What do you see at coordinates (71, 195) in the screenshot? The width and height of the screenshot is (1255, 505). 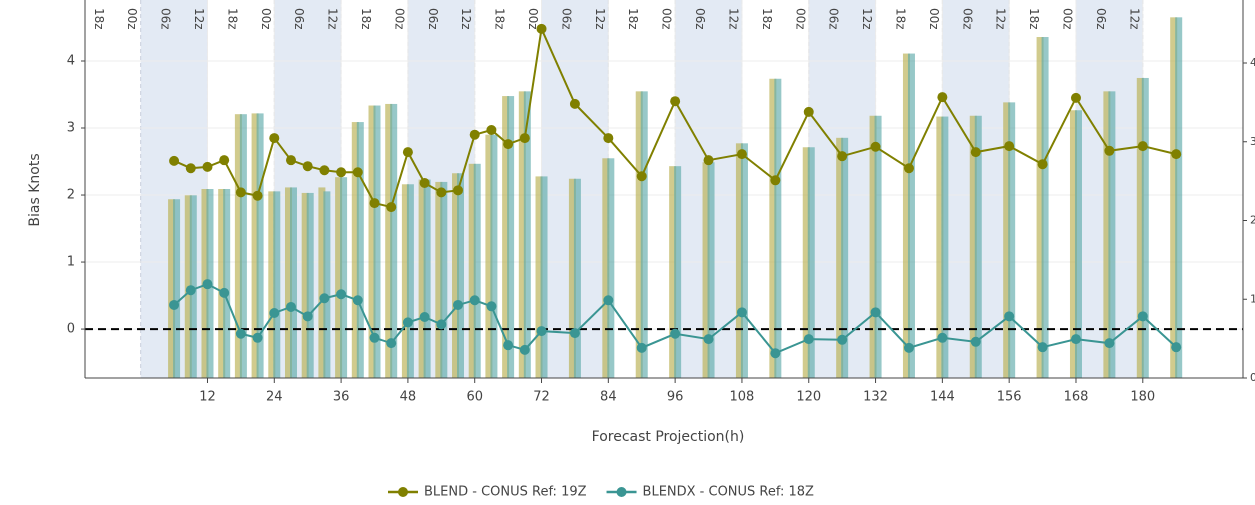 I see `y-tick-label: 2` at bounding box center [71, 195].